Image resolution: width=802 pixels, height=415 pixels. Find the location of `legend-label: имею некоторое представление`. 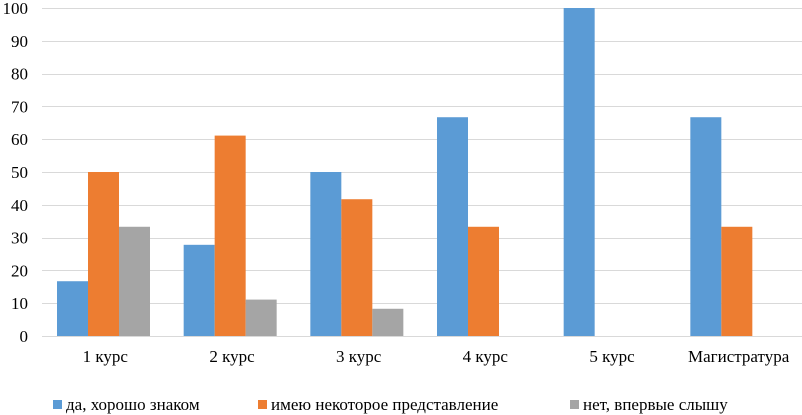

legend-label: имею некоторое представление is located at coordinates (384, 404).